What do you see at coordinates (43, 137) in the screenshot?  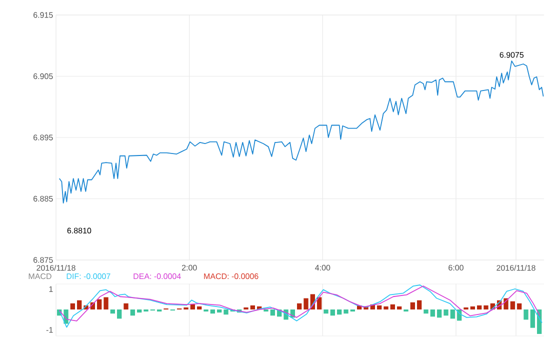 I see `y-tick-label: 6.895` at bounding box center [43, 137].